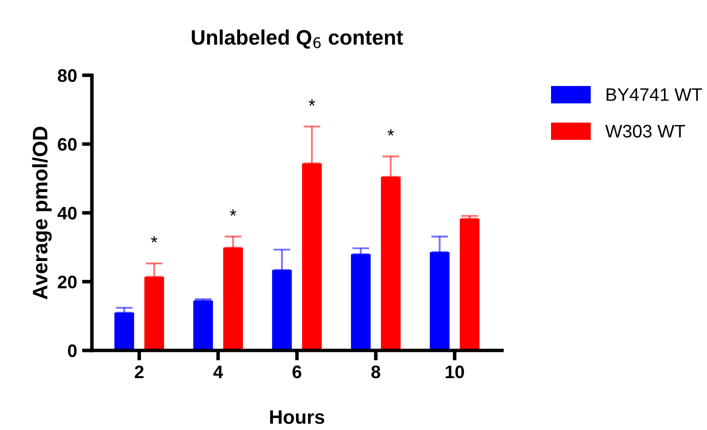 Image resolution: width=707 pixels, height=430 pixels. I want to click on y-tick-label: 60, so click(67, 144).